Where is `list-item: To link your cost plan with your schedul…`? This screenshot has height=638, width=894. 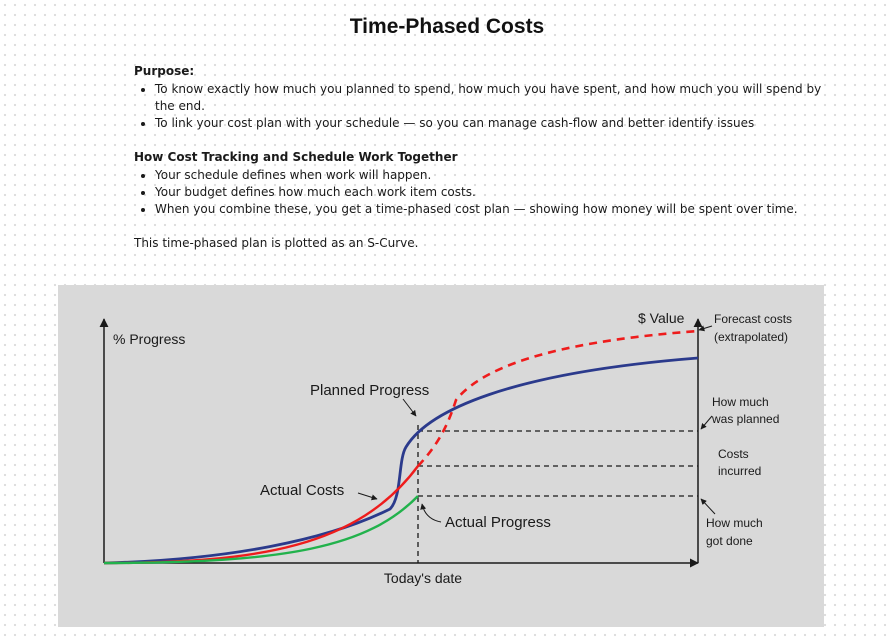 list-item: To link your cost plan with your schedul… is located at coordinates (489, 123).